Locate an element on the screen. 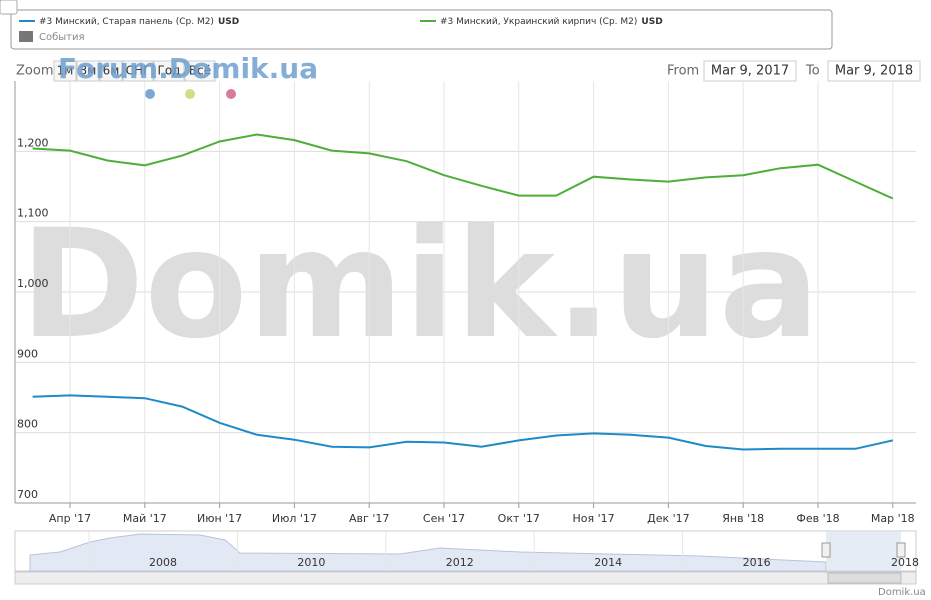 The height and width of the screenshot is (600, 931). x-tick-label: Окт '17 is located at coordinates (519, 518).